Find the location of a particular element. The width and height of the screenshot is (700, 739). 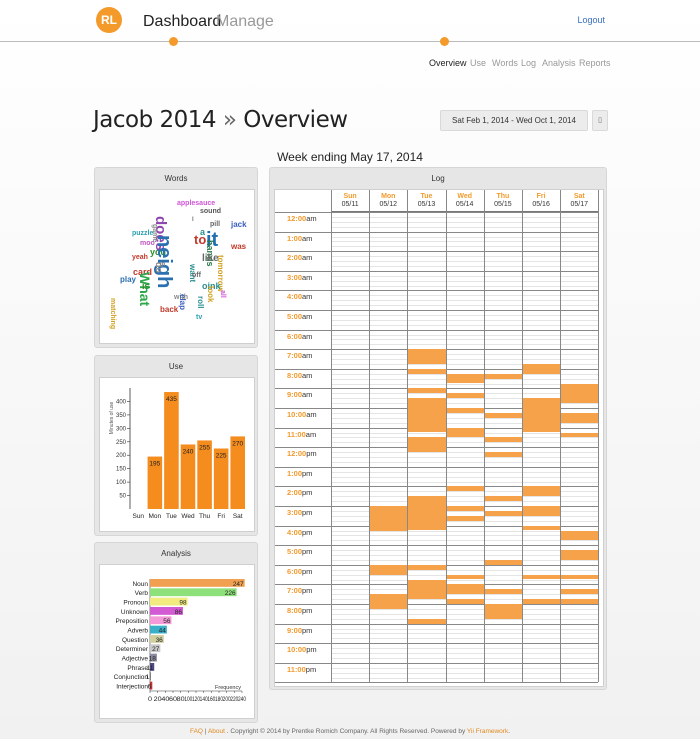

use-y-tick-label: 350 is located at coordinates (121, 416).